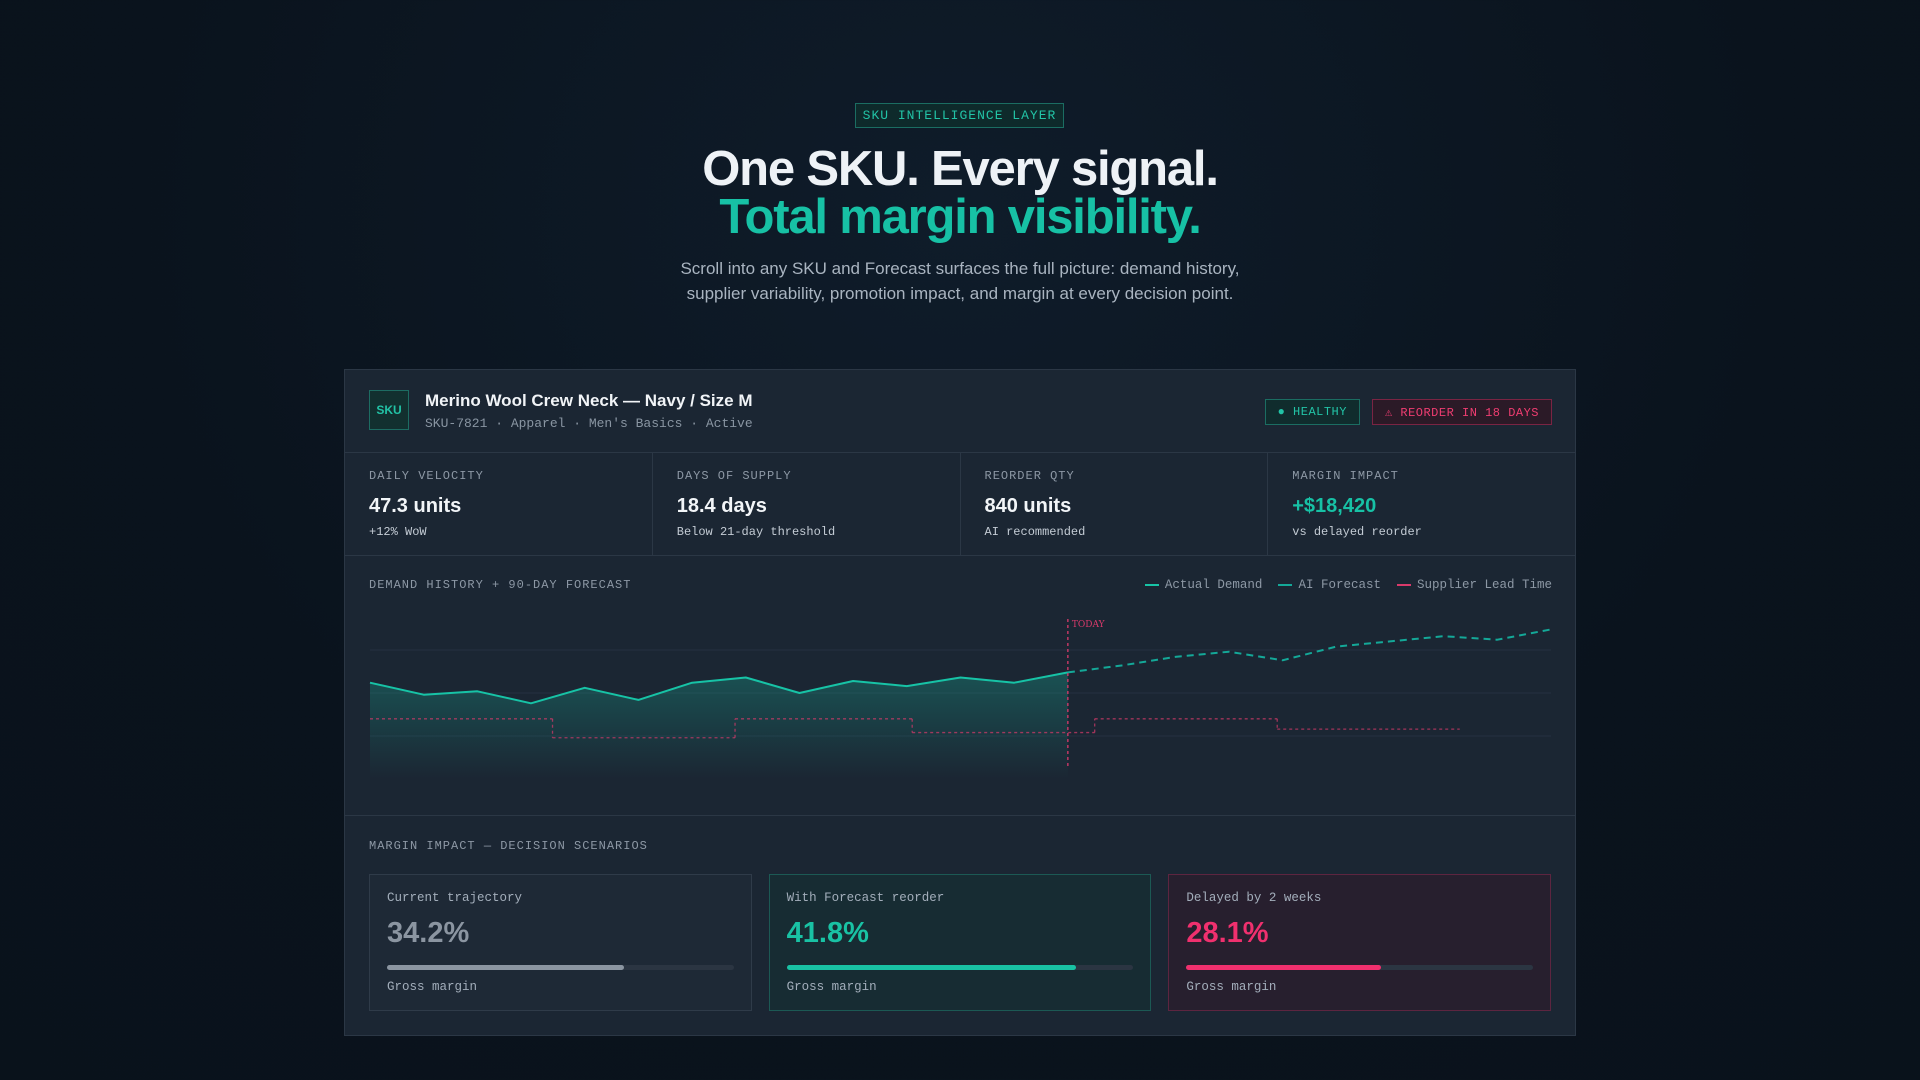  Describe the element at coordinates (960, 815) in the screenshot. I see `divider` at that location.